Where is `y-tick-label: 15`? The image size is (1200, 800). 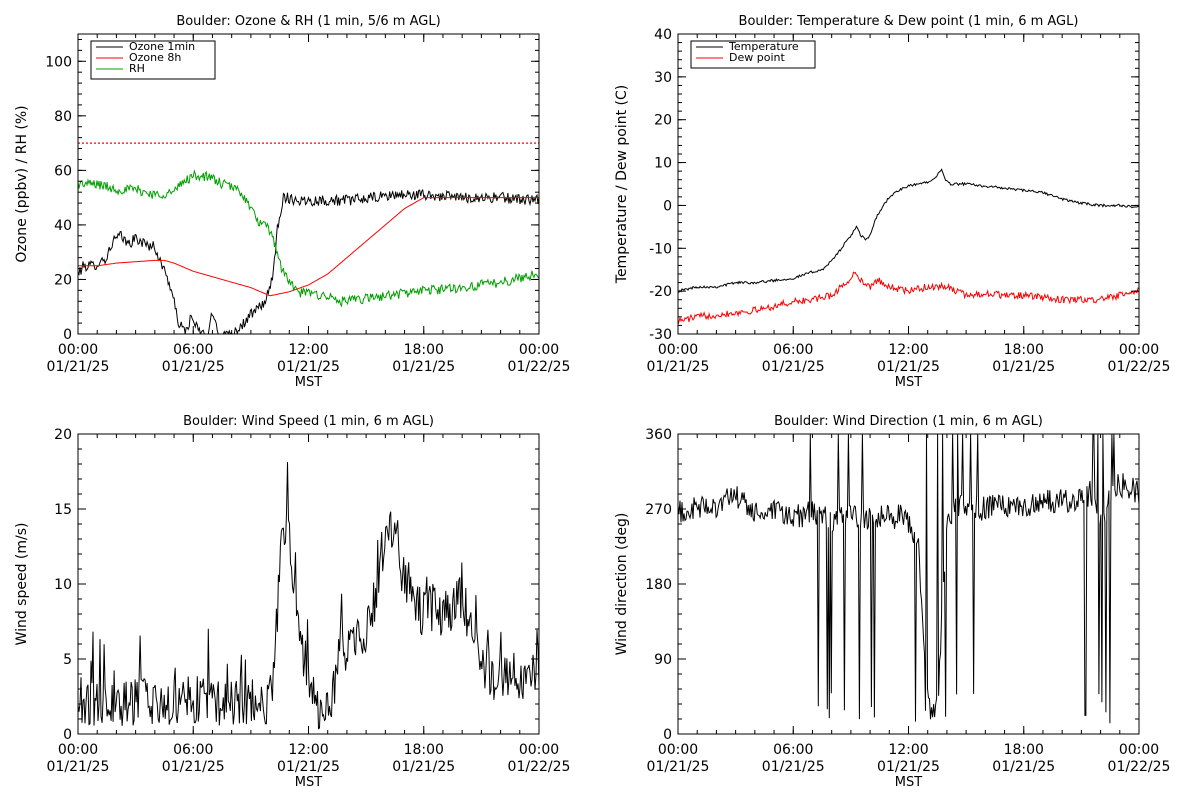
y-tick-label: 15 is located at coordinates (63, 510).